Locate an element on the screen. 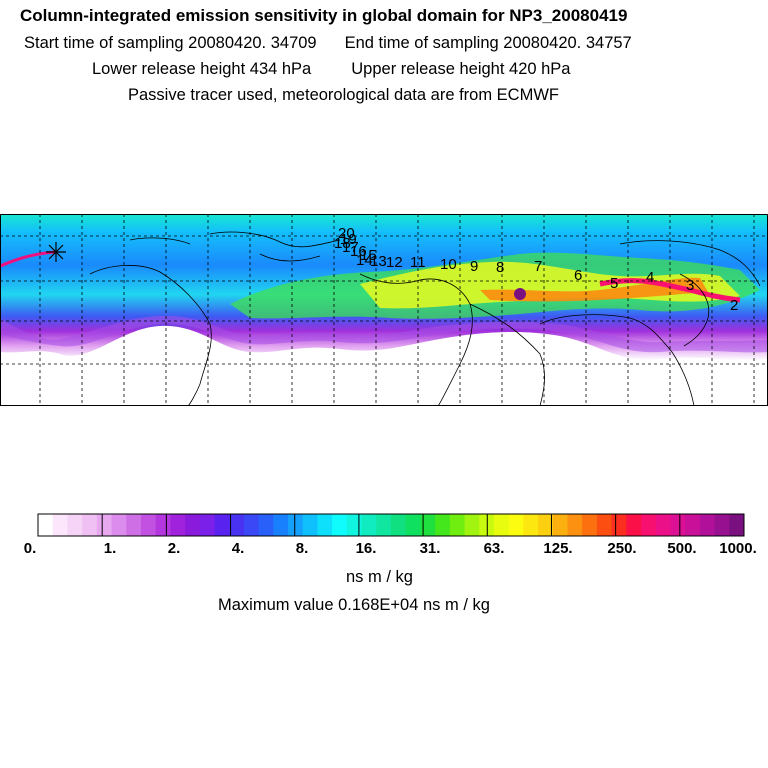 Image resolution: width=768 pixels, height=768 pixels. colorbar-tick: 1. is located at coordinates (110, 548).